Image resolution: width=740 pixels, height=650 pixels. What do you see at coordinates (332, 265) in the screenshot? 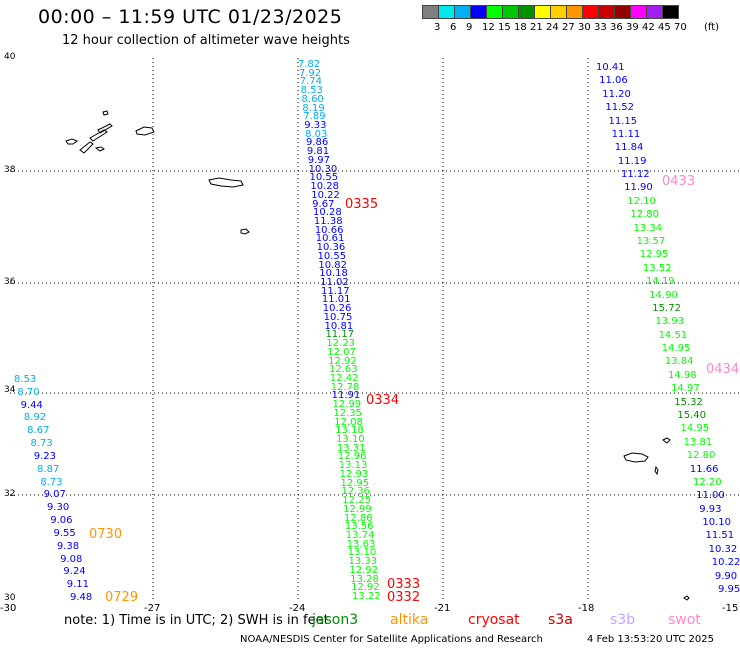
I see `track-value: 10.82` at bounding box center [332, 265].